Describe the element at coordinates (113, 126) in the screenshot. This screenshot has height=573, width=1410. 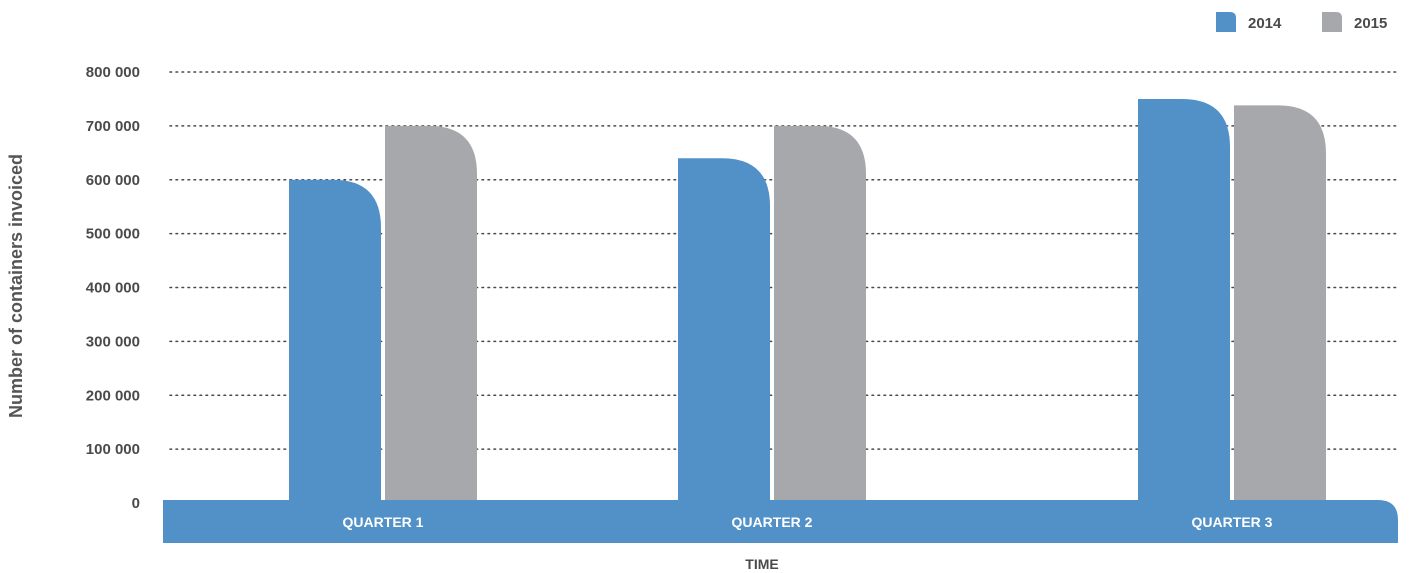
I see `y-tick-label: 700 000` at that location.